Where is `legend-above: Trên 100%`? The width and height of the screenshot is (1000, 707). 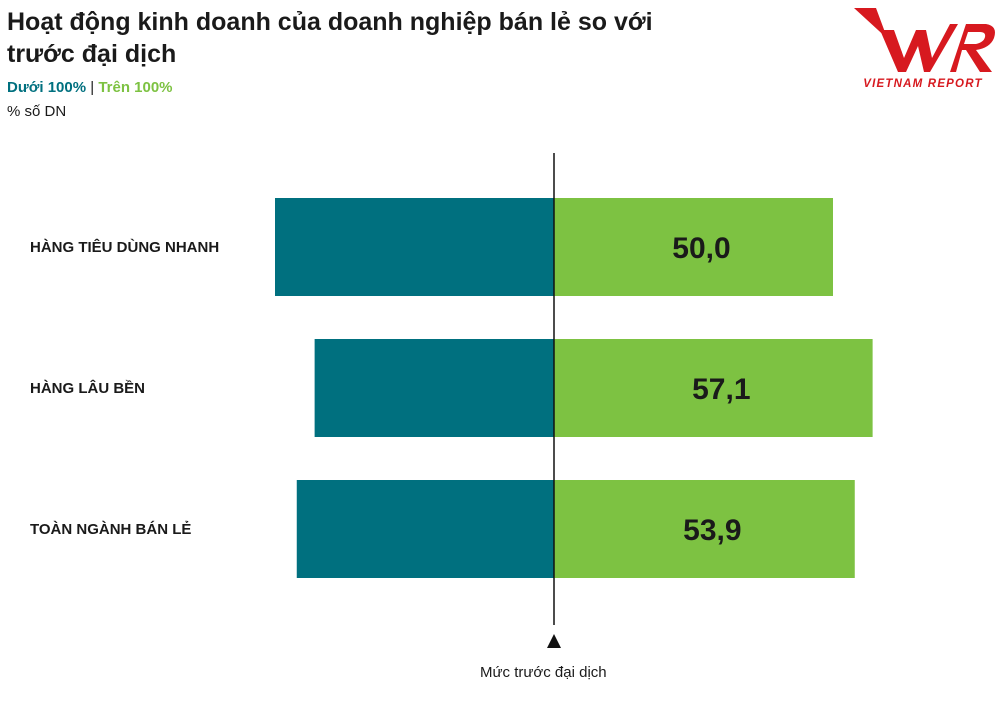 legend-above: Trên 100% is located at coordinates (135, 87).